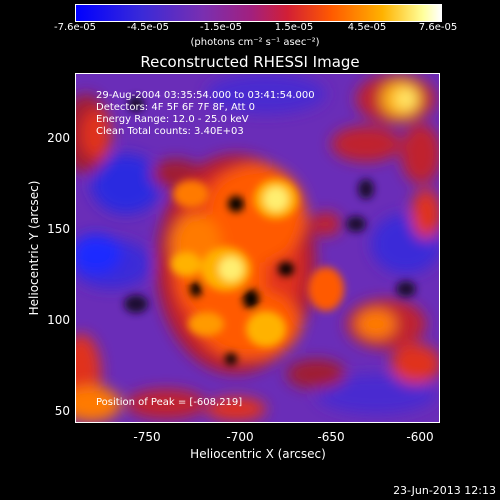  Describe the element at coordinates (438, 27) in the screenshot. I see `colorbar-tick: 7.6e-05` at that location.